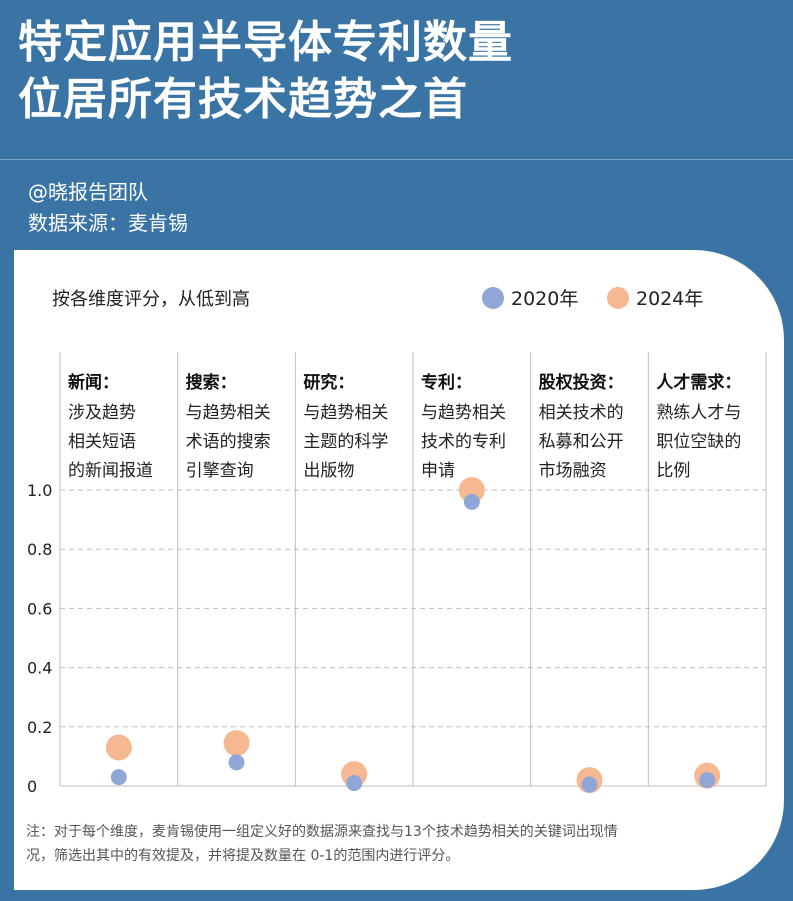 This screenshot has width=793, height=901. What do you see at coordinates (220, 471) in the screenshot?
I see `category-desc: 引擎查询` at bounding box center [220, 471].